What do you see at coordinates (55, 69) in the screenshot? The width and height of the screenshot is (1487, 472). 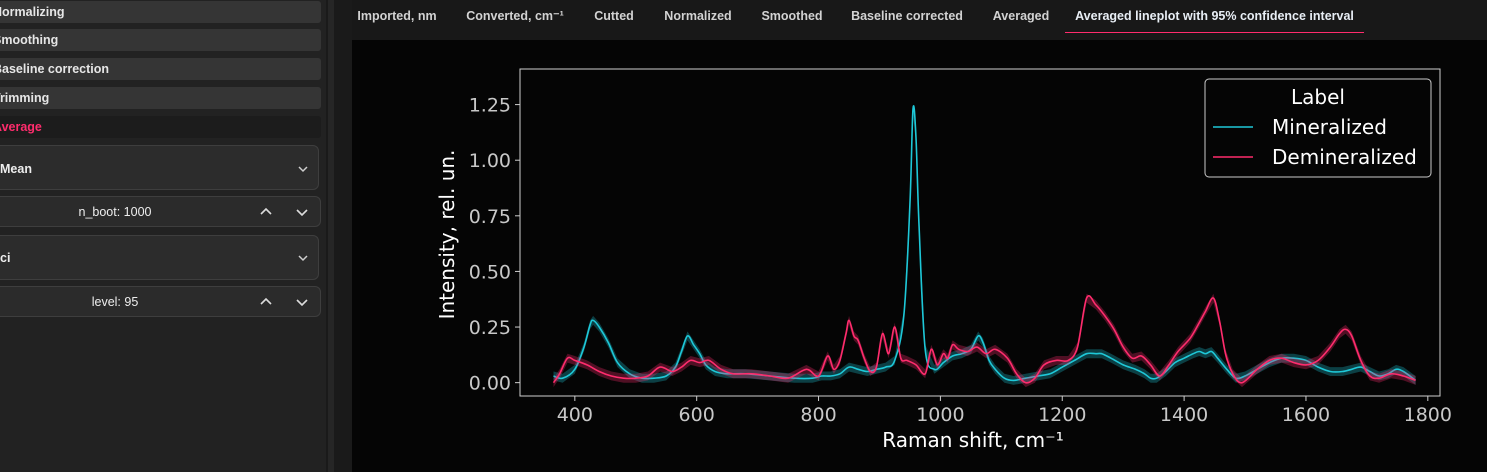 I see `step-label: Baseline correction` at bounding box center [55, 69].